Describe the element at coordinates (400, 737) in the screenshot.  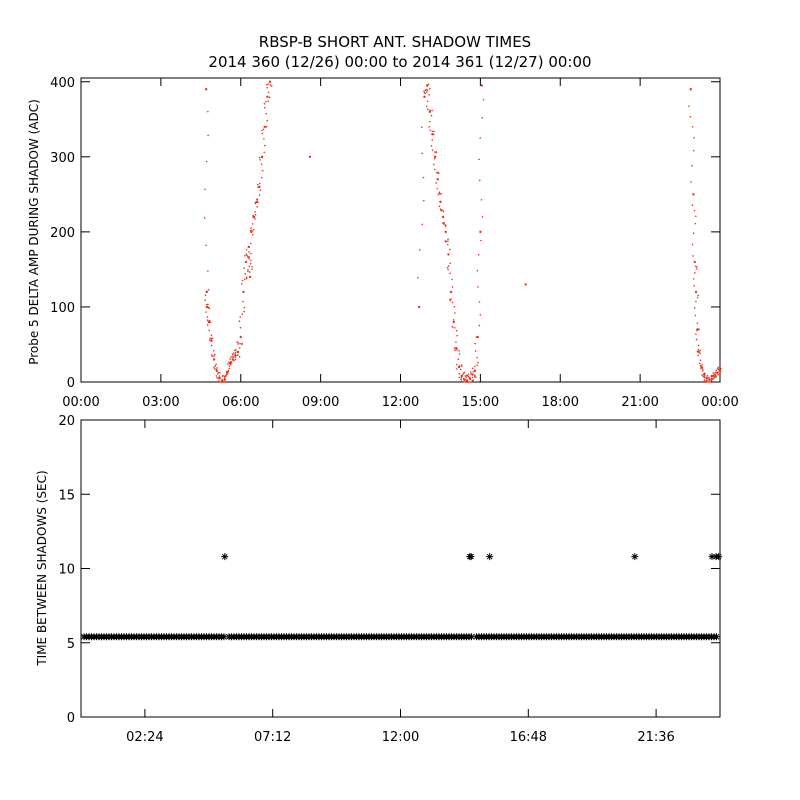
I see `bottom-x-tick-label: 12:00` at that location.